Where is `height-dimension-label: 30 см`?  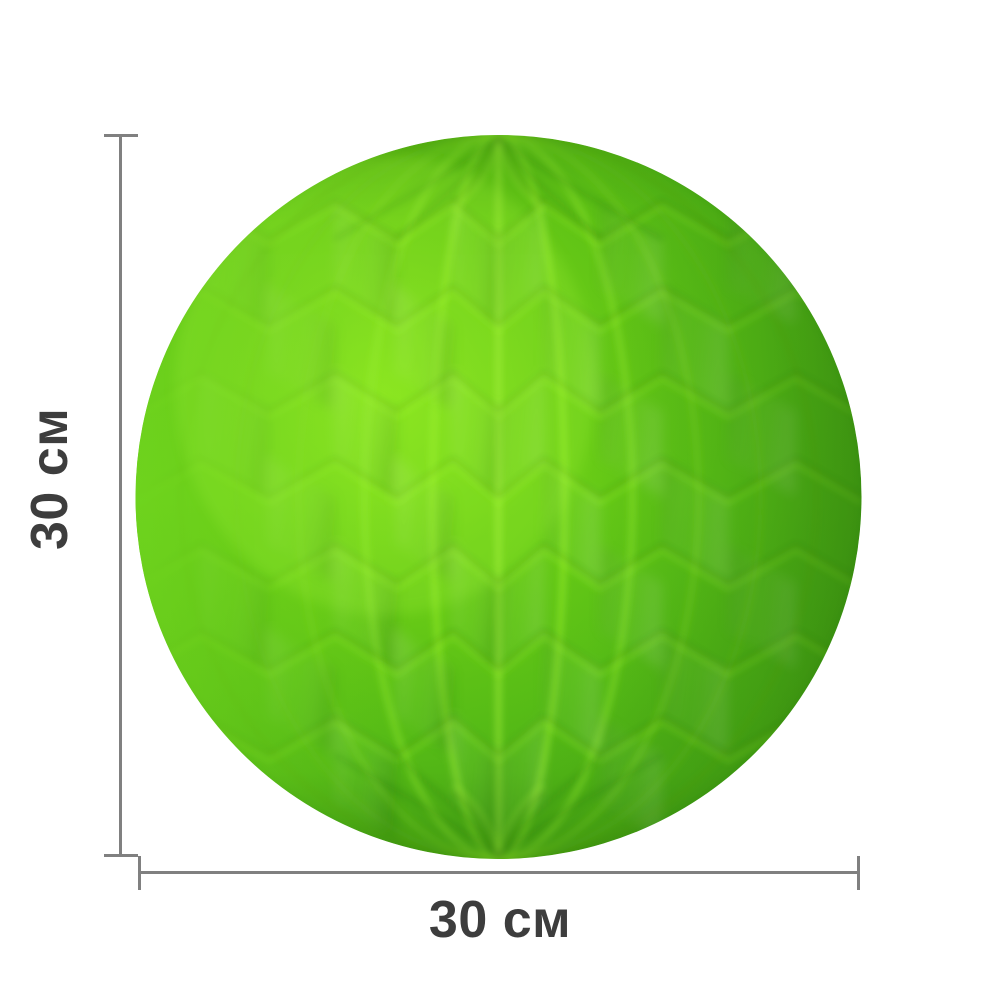
height-dimension-label: 30 см is located at coordinates (50, 478).